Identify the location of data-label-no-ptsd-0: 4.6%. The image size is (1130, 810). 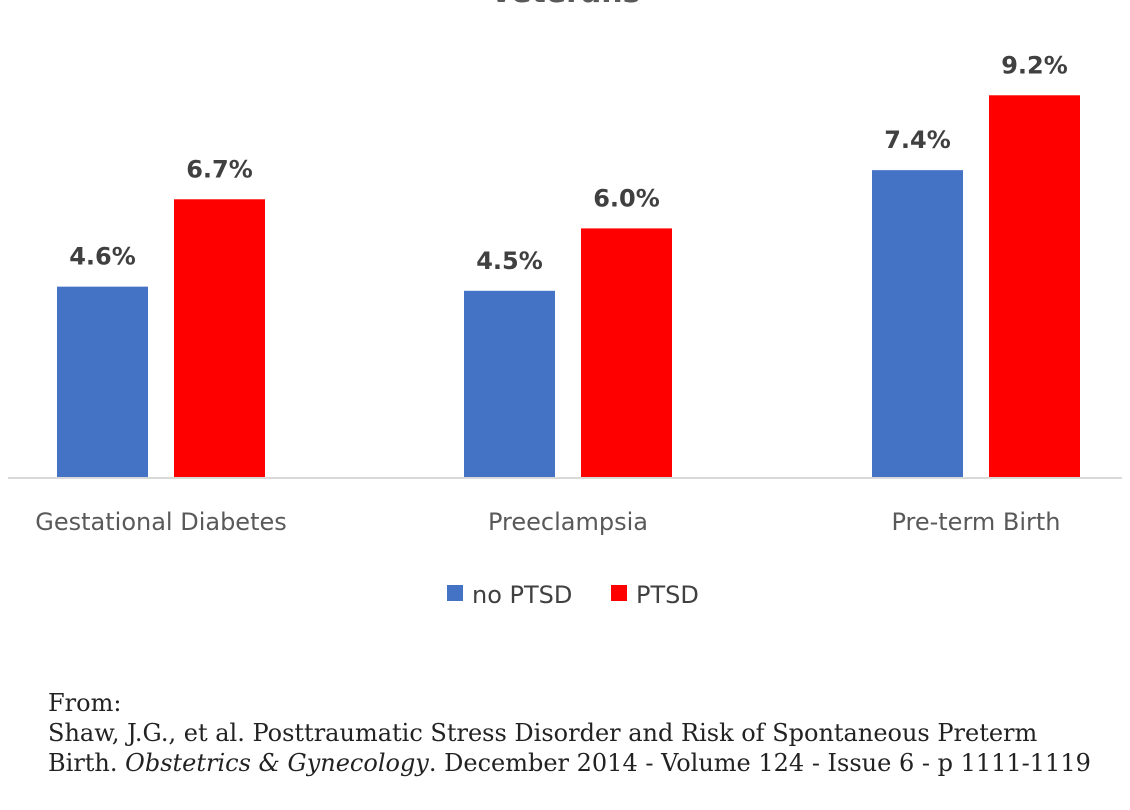
(102, 257).